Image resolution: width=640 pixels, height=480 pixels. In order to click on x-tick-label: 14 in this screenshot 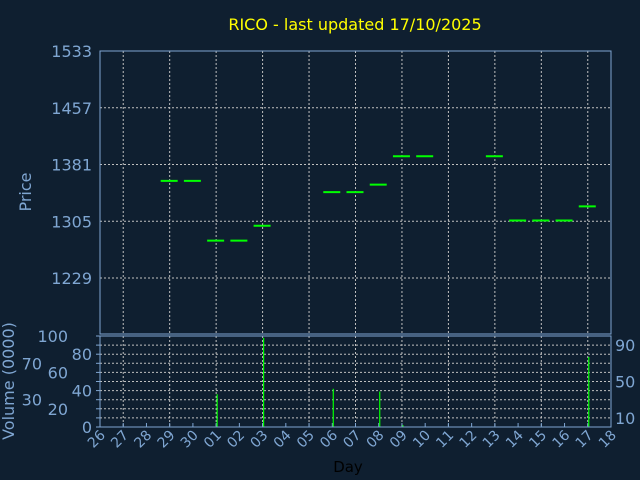, I will do `click(515, 439)`.